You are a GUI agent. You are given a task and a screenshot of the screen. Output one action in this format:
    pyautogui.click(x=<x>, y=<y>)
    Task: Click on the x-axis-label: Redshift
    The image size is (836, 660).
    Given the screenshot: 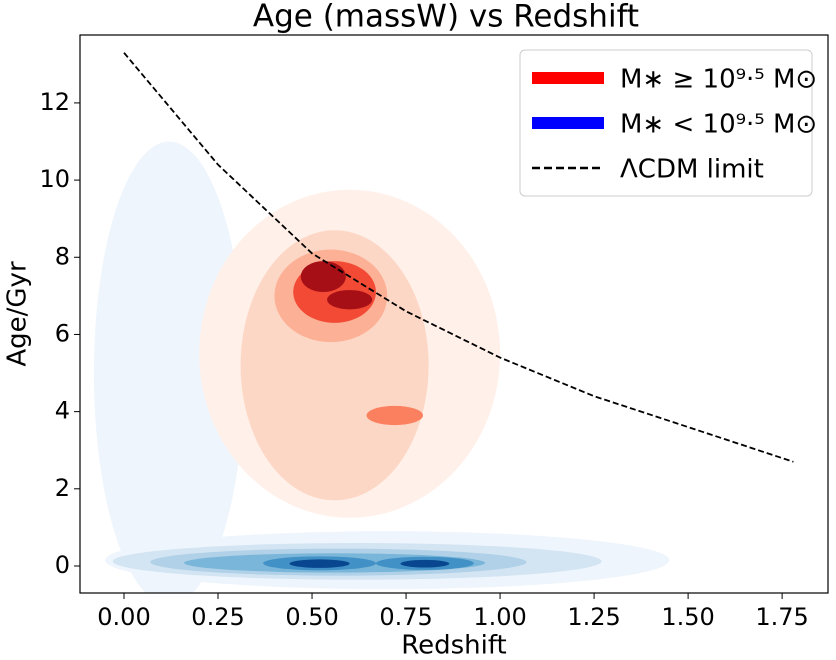 What is the action you would take?
    pyautogui.click(x=454, y=645)
    